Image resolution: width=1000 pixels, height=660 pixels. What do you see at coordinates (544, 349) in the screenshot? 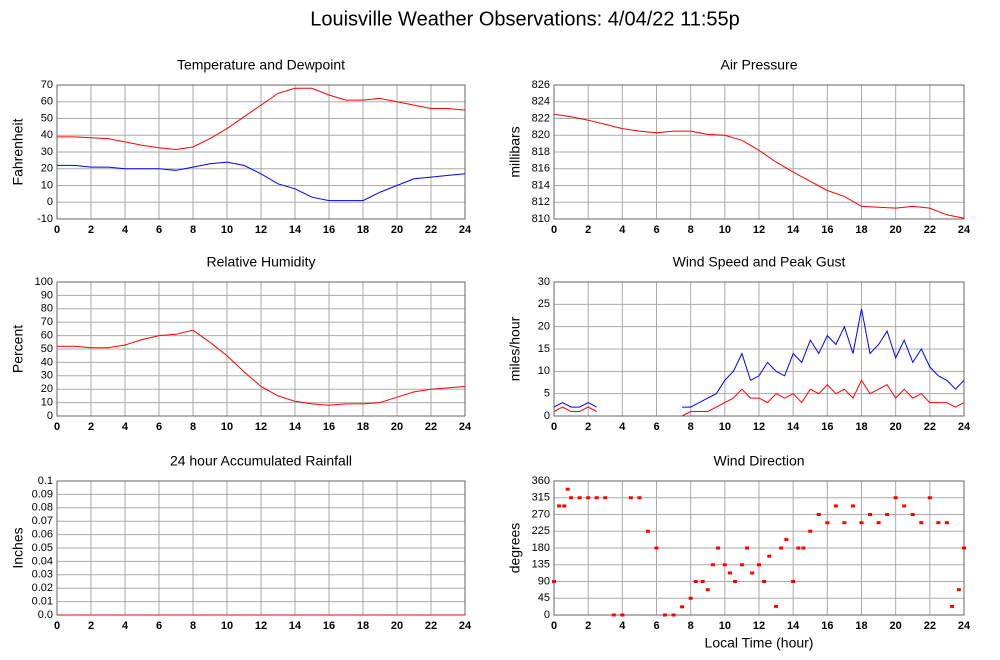
I see `y-tick-label: 15` at bounding box center [544, 349].